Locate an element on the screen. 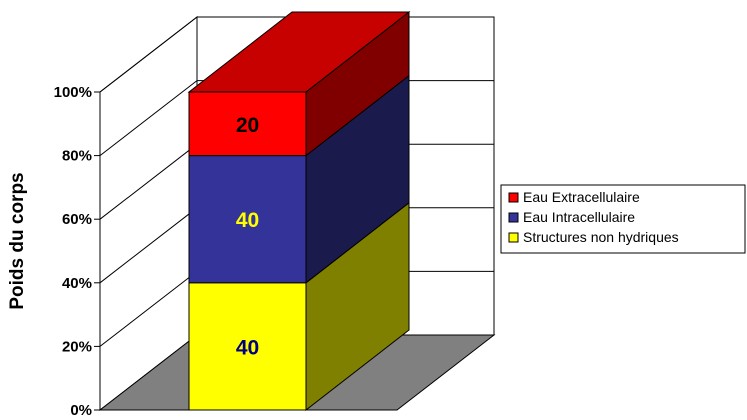 This screenshot has width=747, height=420. y-tick-label: 40% is located at coordinates (77, 283).